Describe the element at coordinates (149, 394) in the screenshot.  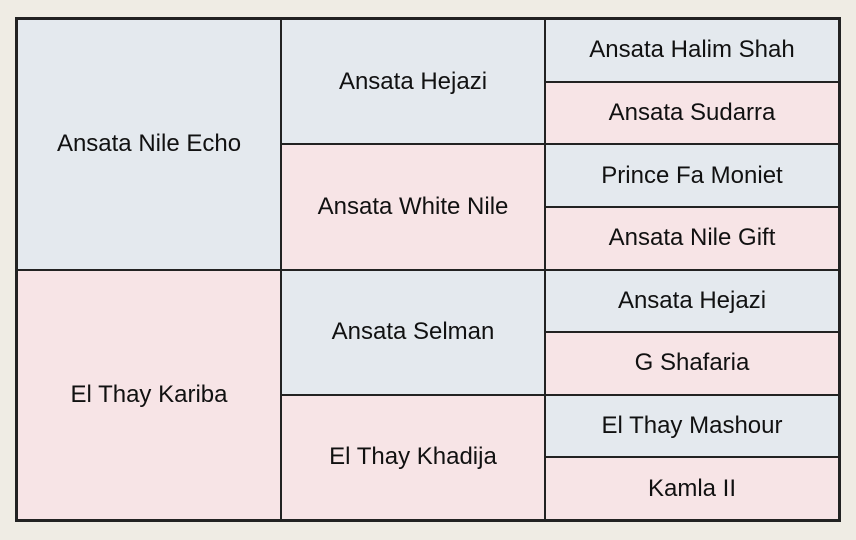
I see `pedigree-cell: El Thay Kariba` at that location.